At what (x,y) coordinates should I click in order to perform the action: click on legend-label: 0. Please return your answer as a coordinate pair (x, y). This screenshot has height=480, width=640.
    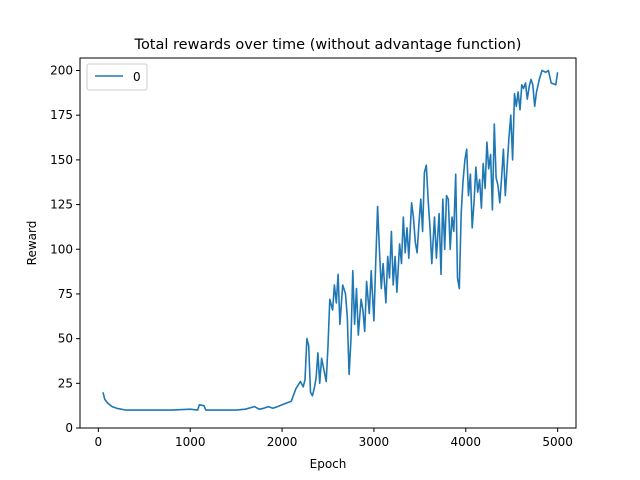
    Looking at the image, I should click on (137, 77).